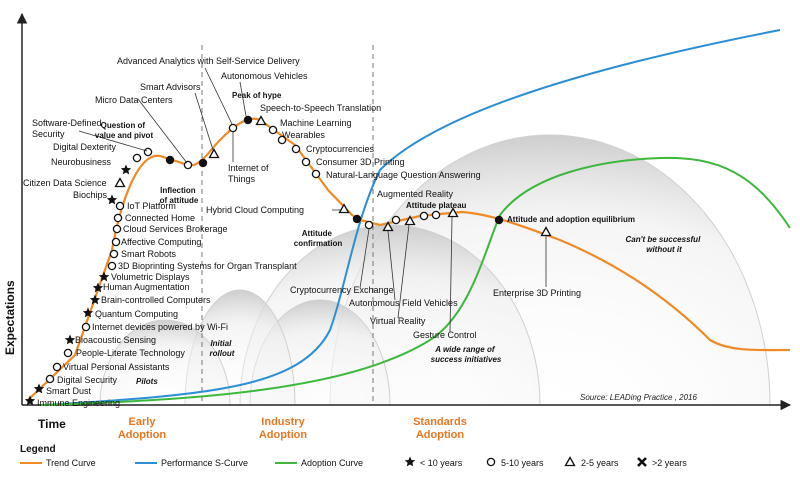 The height and width of the screenshot is (484, 800). Describe the element at coordinates (320, 108) in the screenshot. I see `label-speech-to-speech: Speech-to-Speech Translation` at that location.